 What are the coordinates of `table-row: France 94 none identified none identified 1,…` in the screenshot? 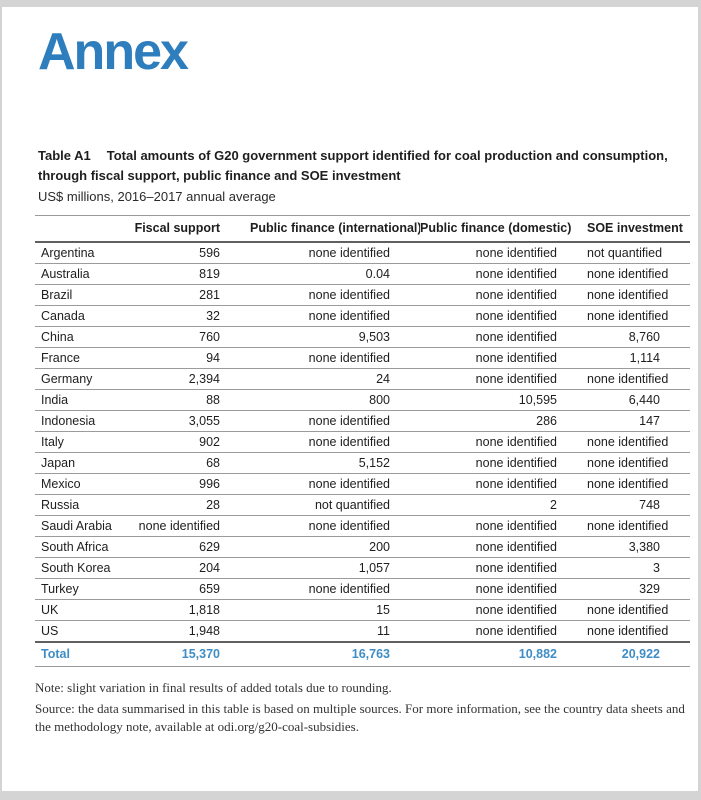 It's located at (362, 358).